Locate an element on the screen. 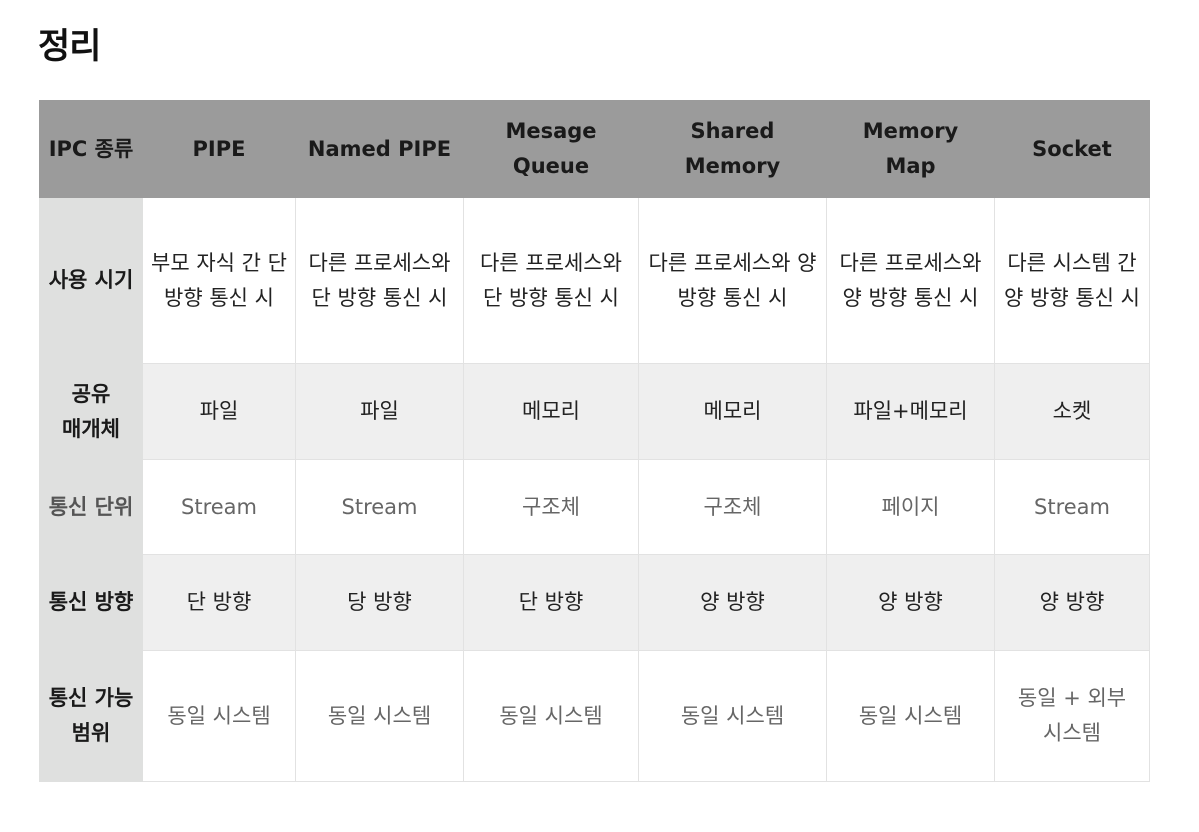  row-label-unit: 통신 단위 is located at coordinates (91, 507).